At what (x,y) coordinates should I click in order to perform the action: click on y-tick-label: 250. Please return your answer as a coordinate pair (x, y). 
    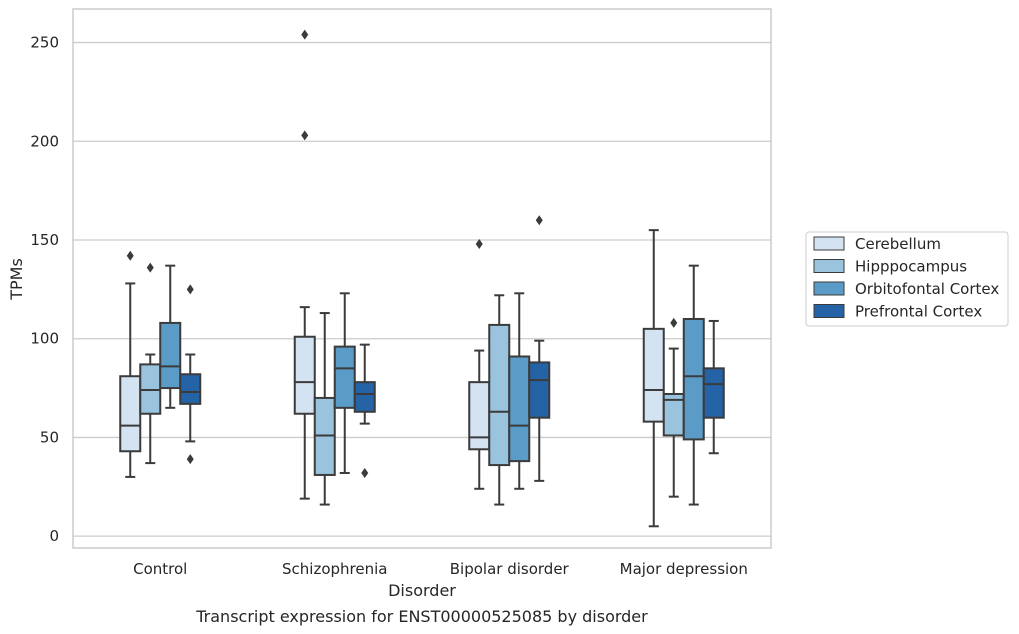
    Looking at the image, I should click on (44, 43).